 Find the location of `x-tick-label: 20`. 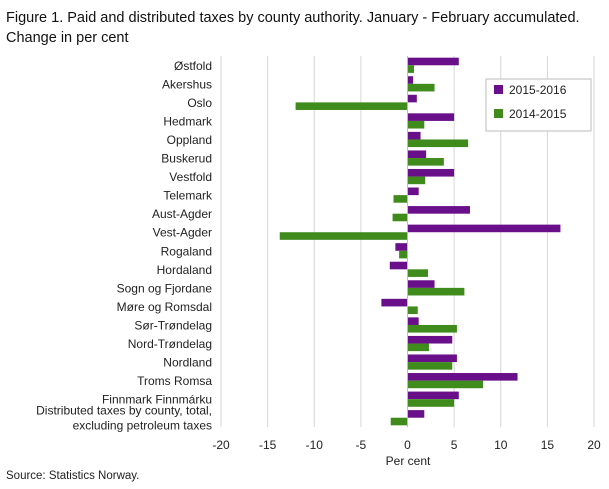

x-tick-label: 20 is located at coordinates (594, 445).